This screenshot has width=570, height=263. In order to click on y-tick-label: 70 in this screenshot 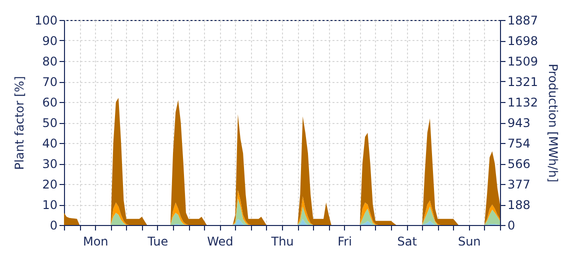, I will do `click(50, 82)`.